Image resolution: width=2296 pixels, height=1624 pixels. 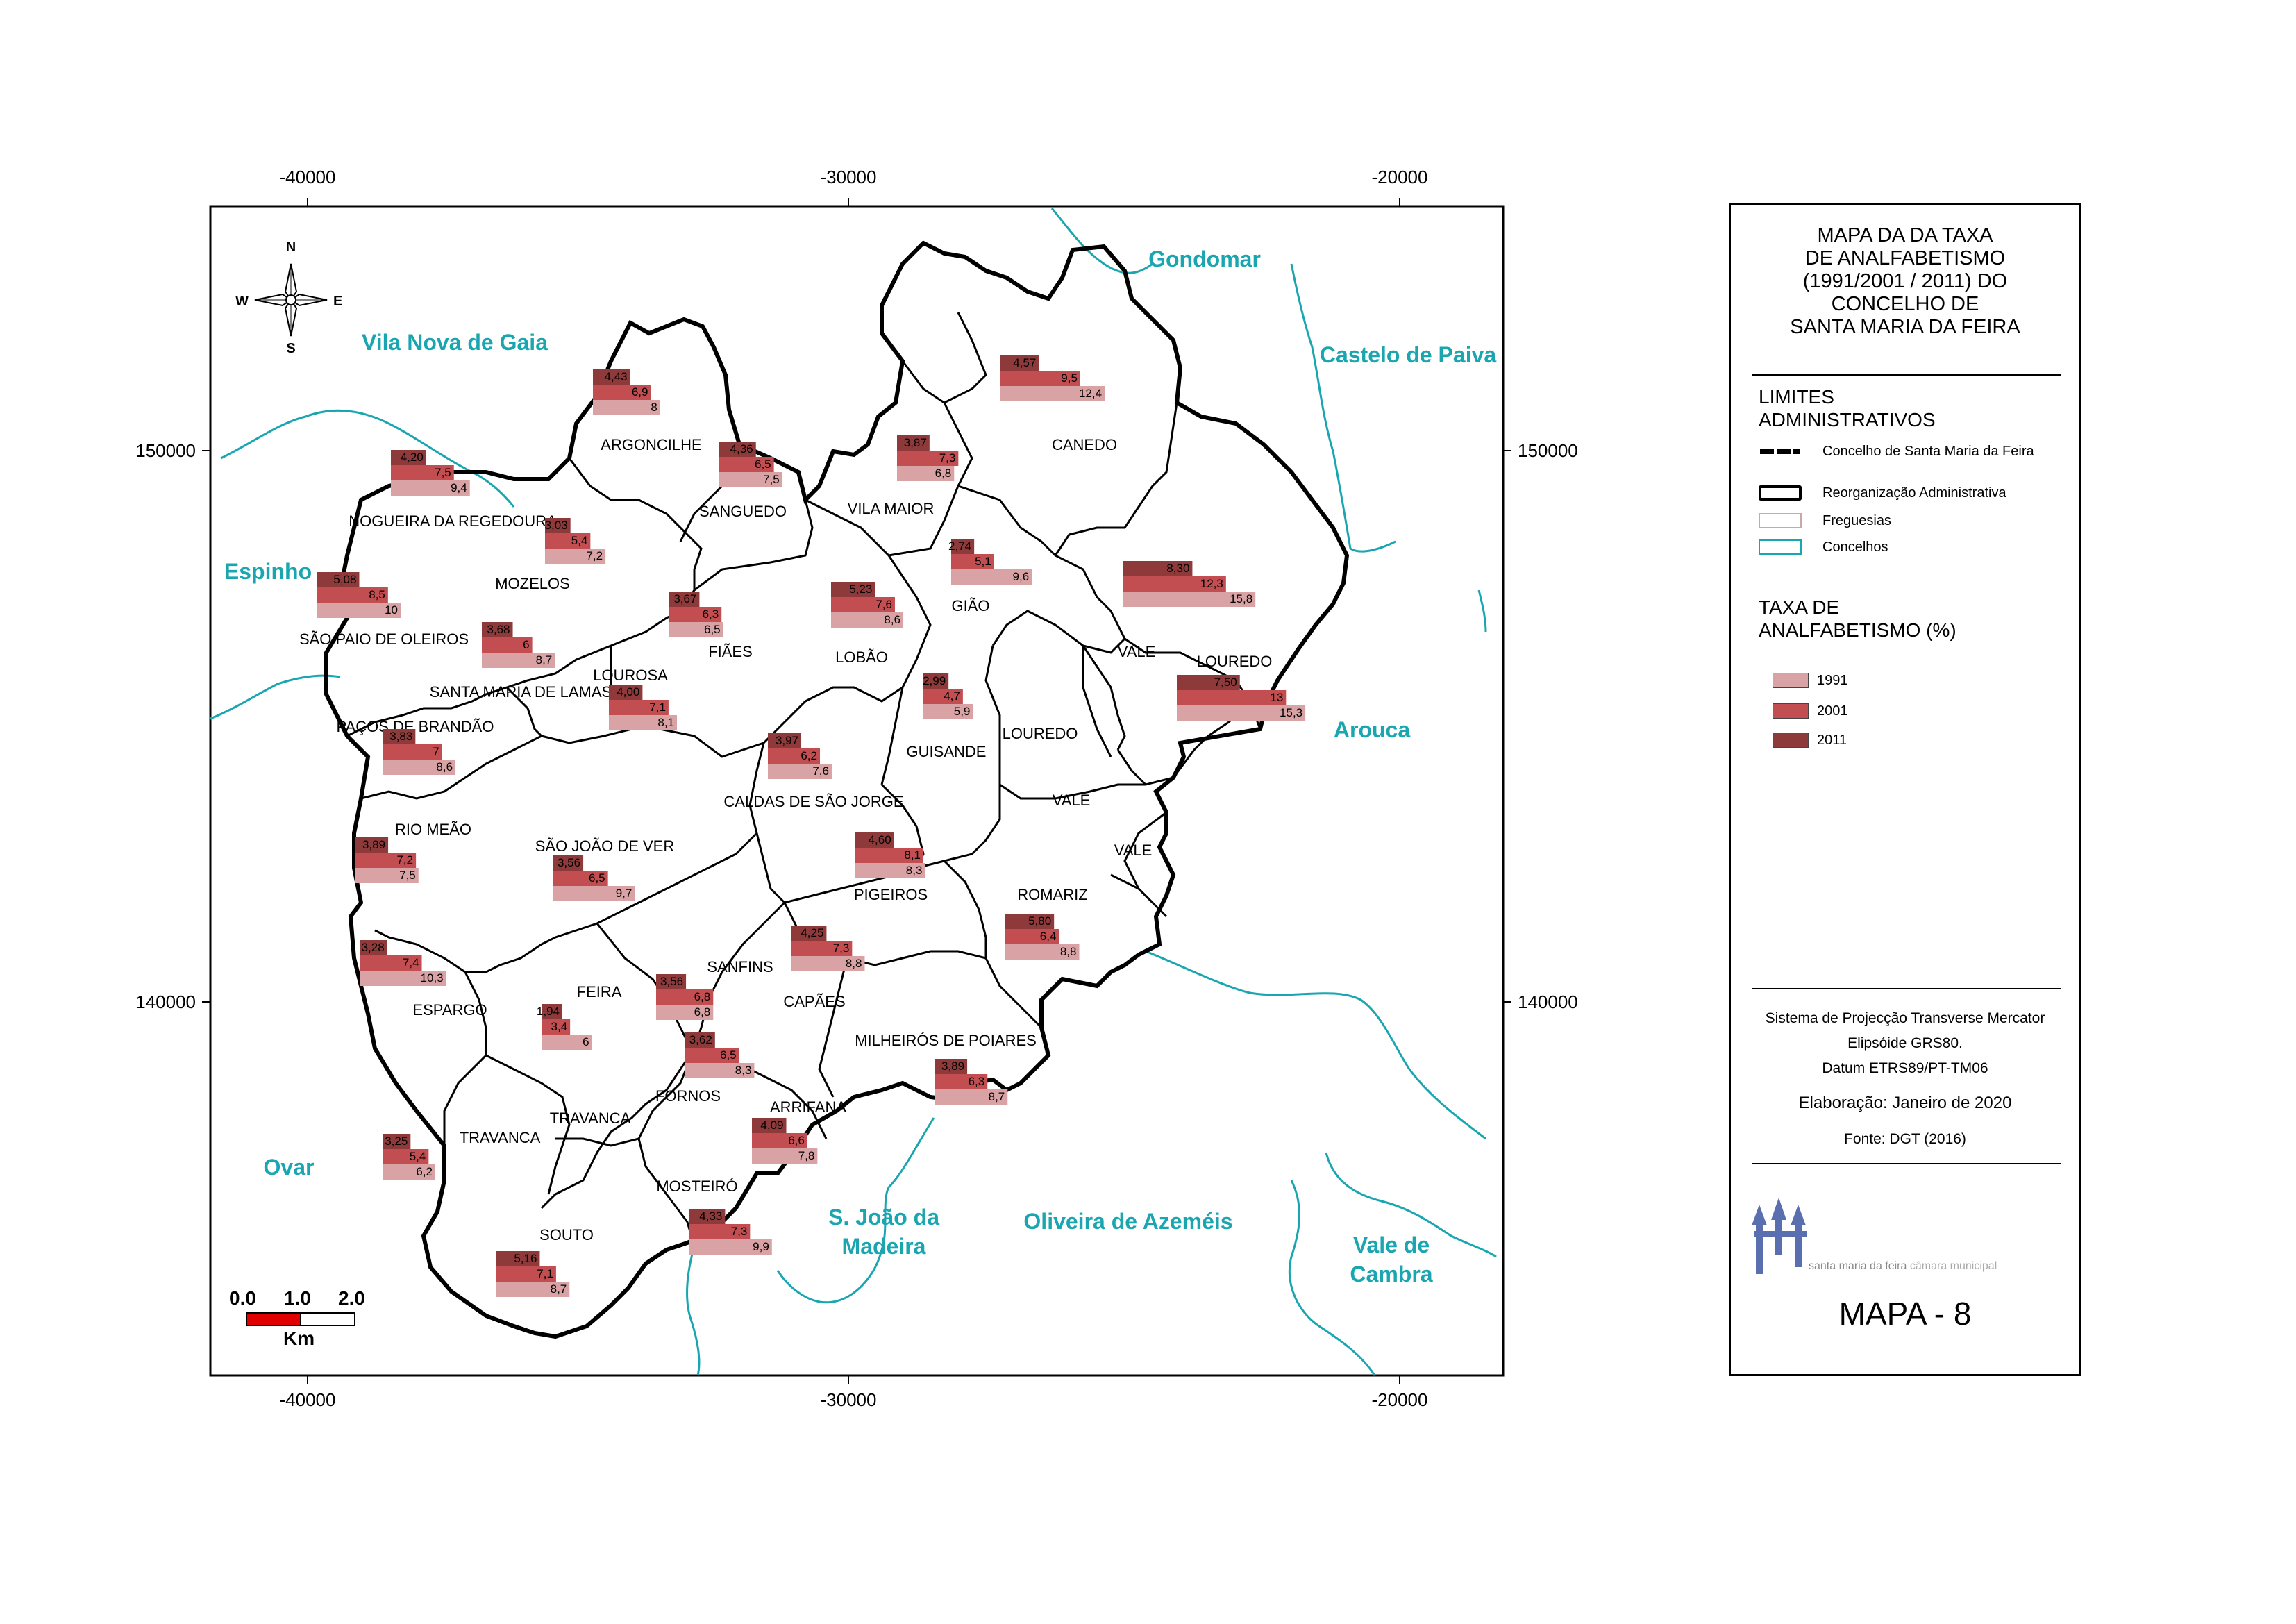 What do you see at coordinates (761, 1246) in the screenshot?
I see `bar-value-label: 9,9` at bounding box center [761, 1246].